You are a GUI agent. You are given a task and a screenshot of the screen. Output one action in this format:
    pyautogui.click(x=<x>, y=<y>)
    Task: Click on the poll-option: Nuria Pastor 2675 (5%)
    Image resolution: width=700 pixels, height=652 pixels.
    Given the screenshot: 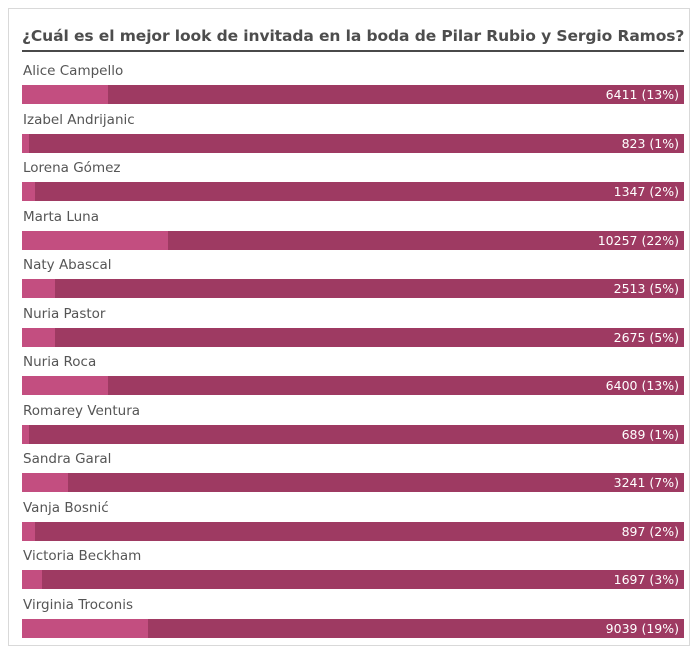 What is the action you would take?
    pyautogui.click(x=353, y=326)
    